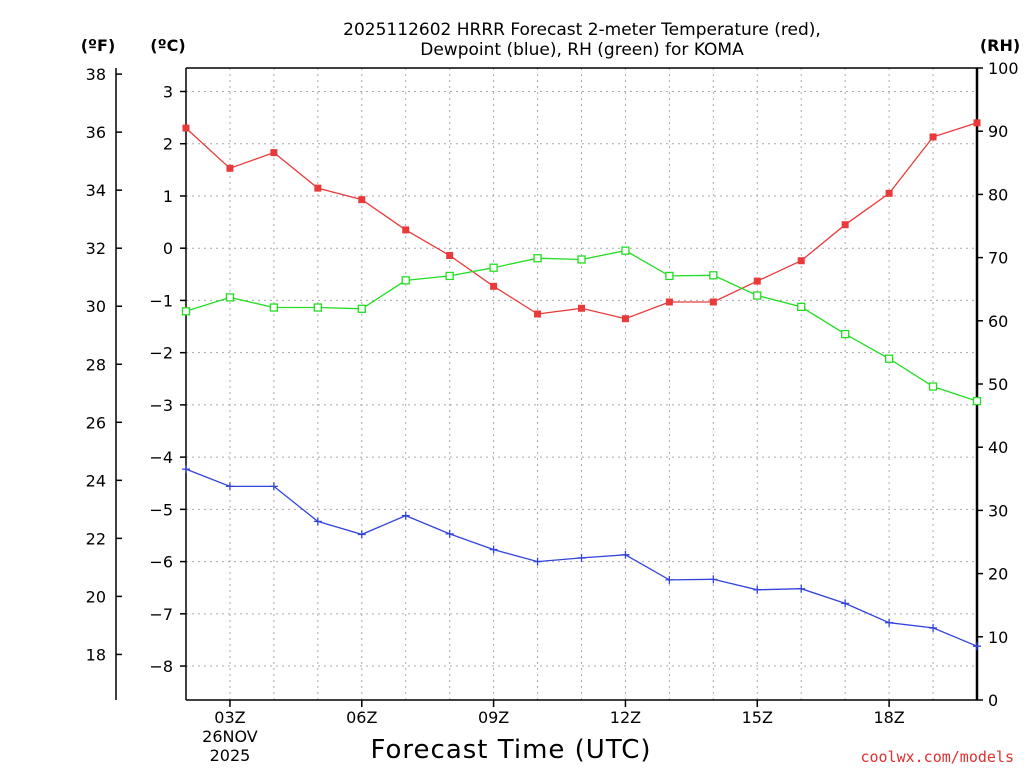  I want to click on rh-unit-label: (RH), so click(1000, 45).